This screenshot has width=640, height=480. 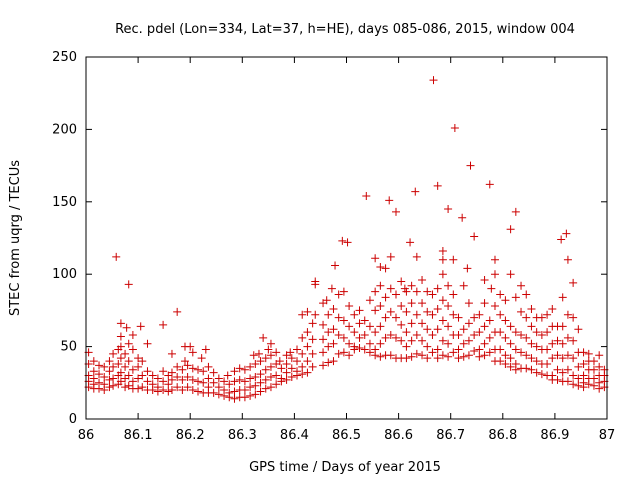 I want to click on x-tick-label: 86.4, so click(x=294, y=435).